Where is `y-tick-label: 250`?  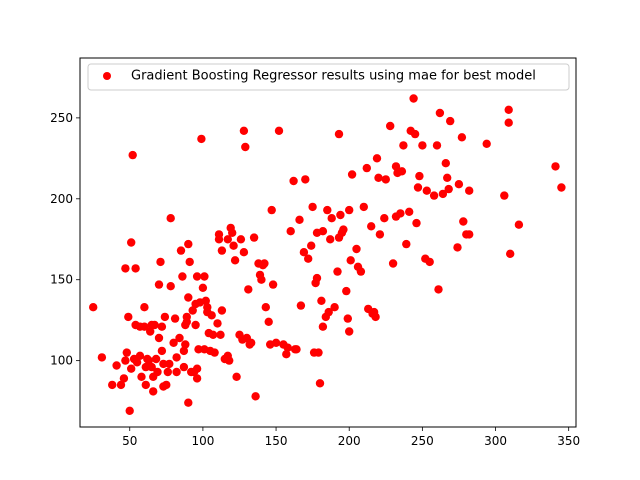
y-tick-label: 250 is located at coordinates (61, 118).